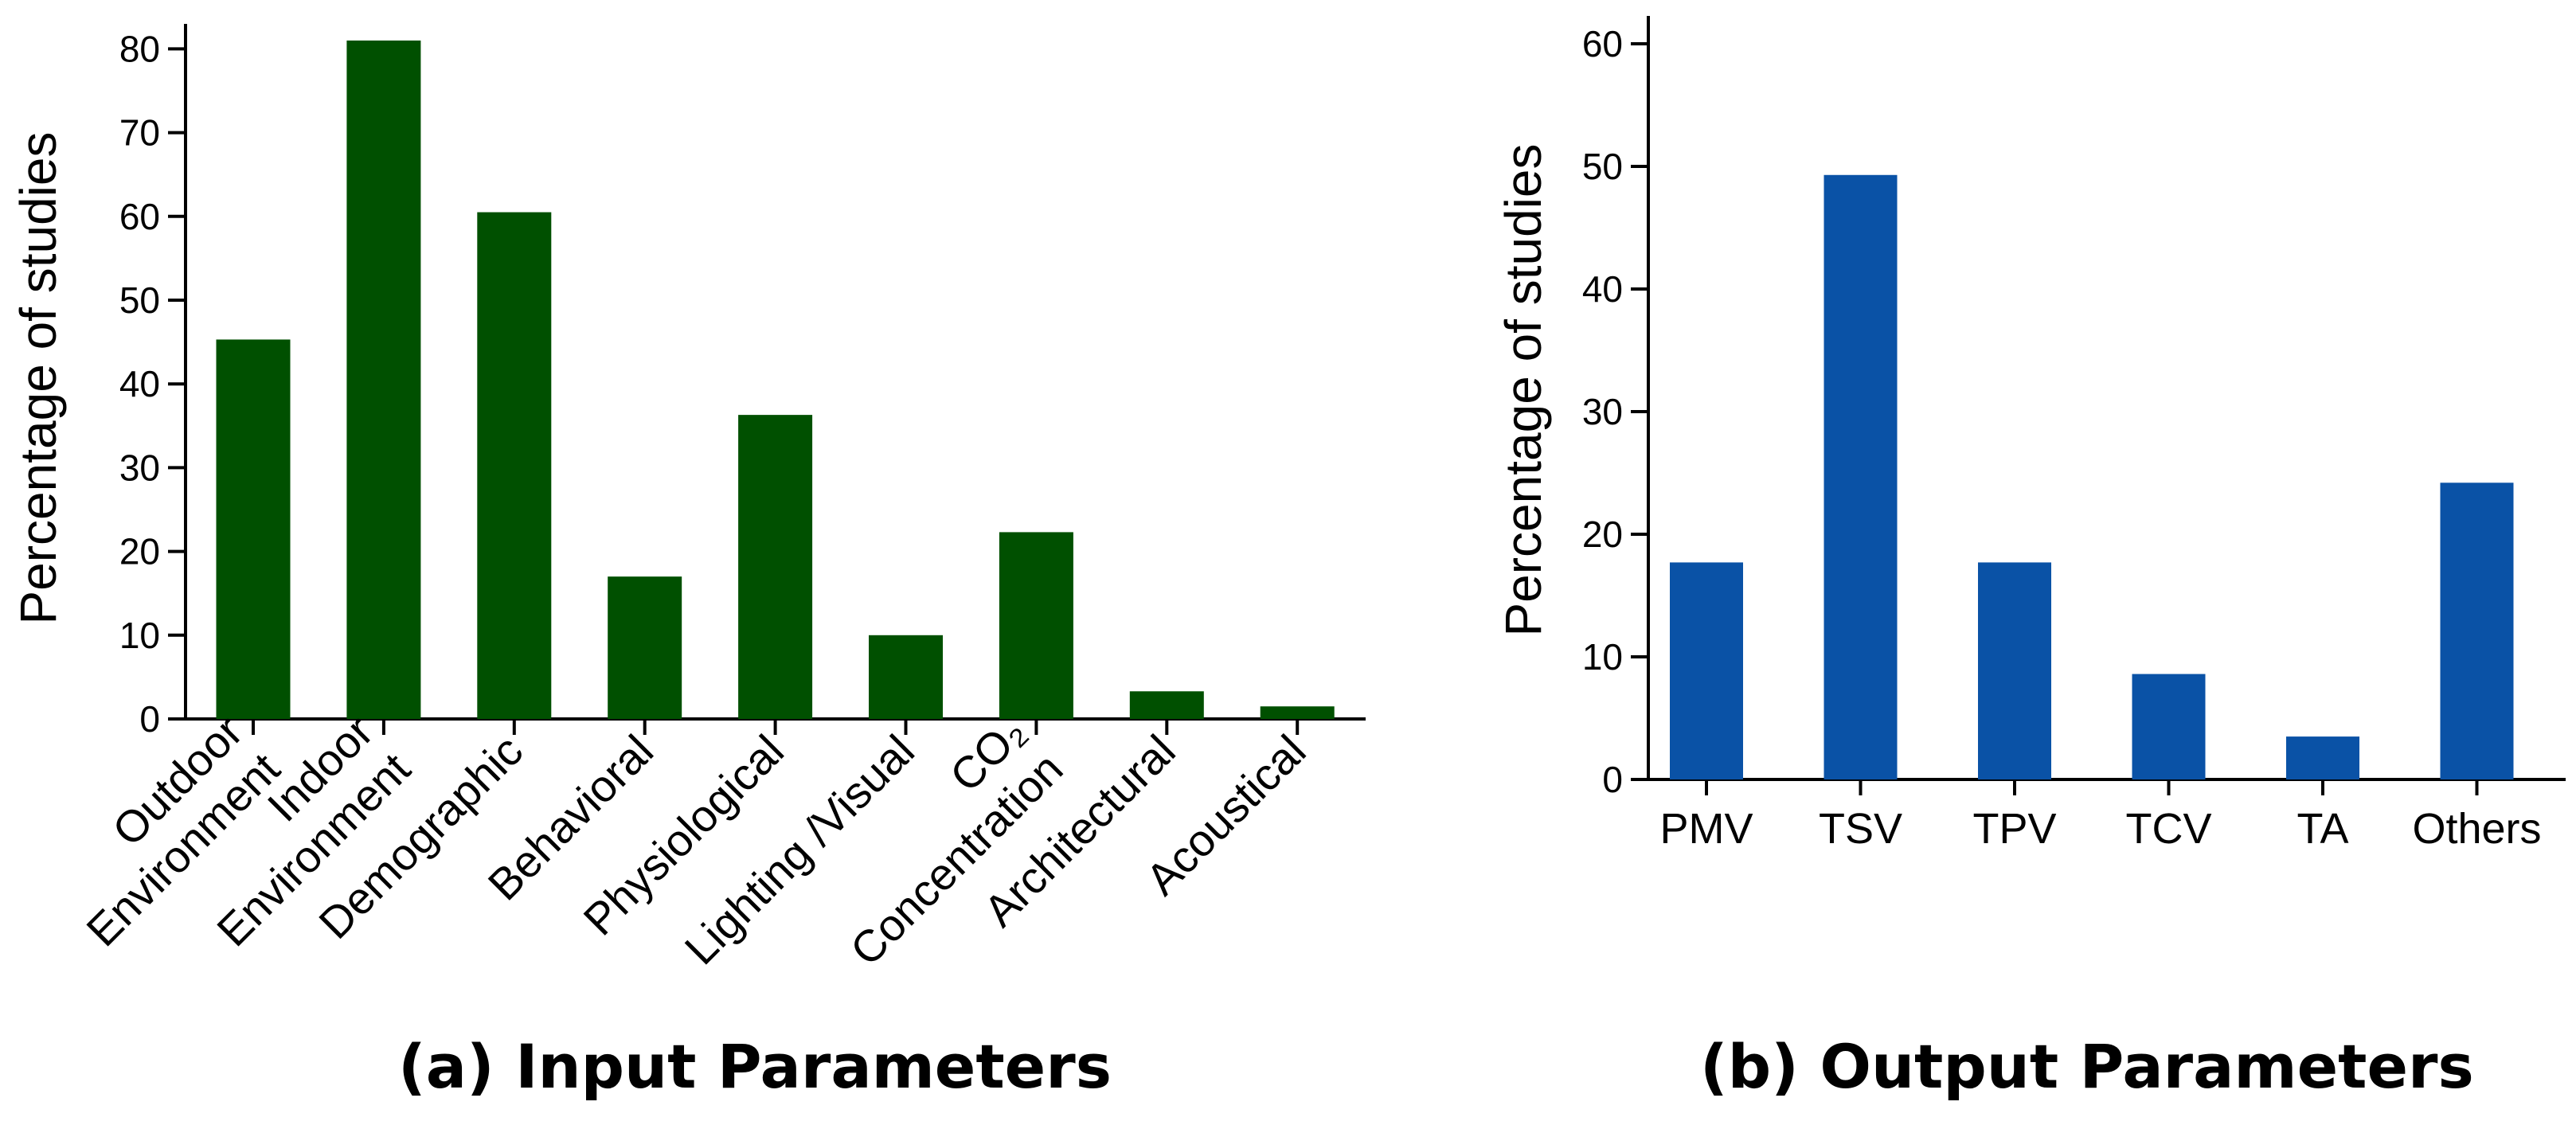 Image resolution: width=2576 pixels, height=1125 pixels. What do you see at coordinates (139, 383) in the screenshot?
I see `y-tick-label-a: 40` at bounding box center [139, 383].